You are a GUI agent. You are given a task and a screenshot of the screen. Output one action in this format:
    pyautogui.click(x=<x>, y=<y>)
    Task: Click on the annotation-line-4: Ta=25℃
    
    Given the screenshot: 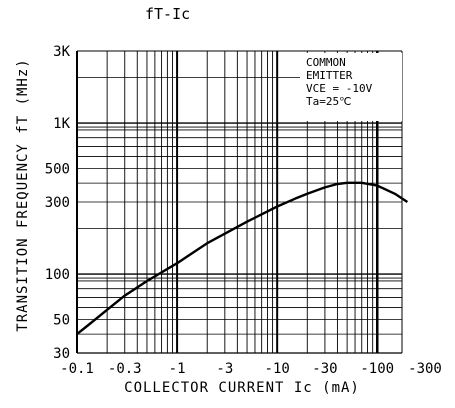 What is the action you would take?
    pyautogui.click(x=328, y=101)
    